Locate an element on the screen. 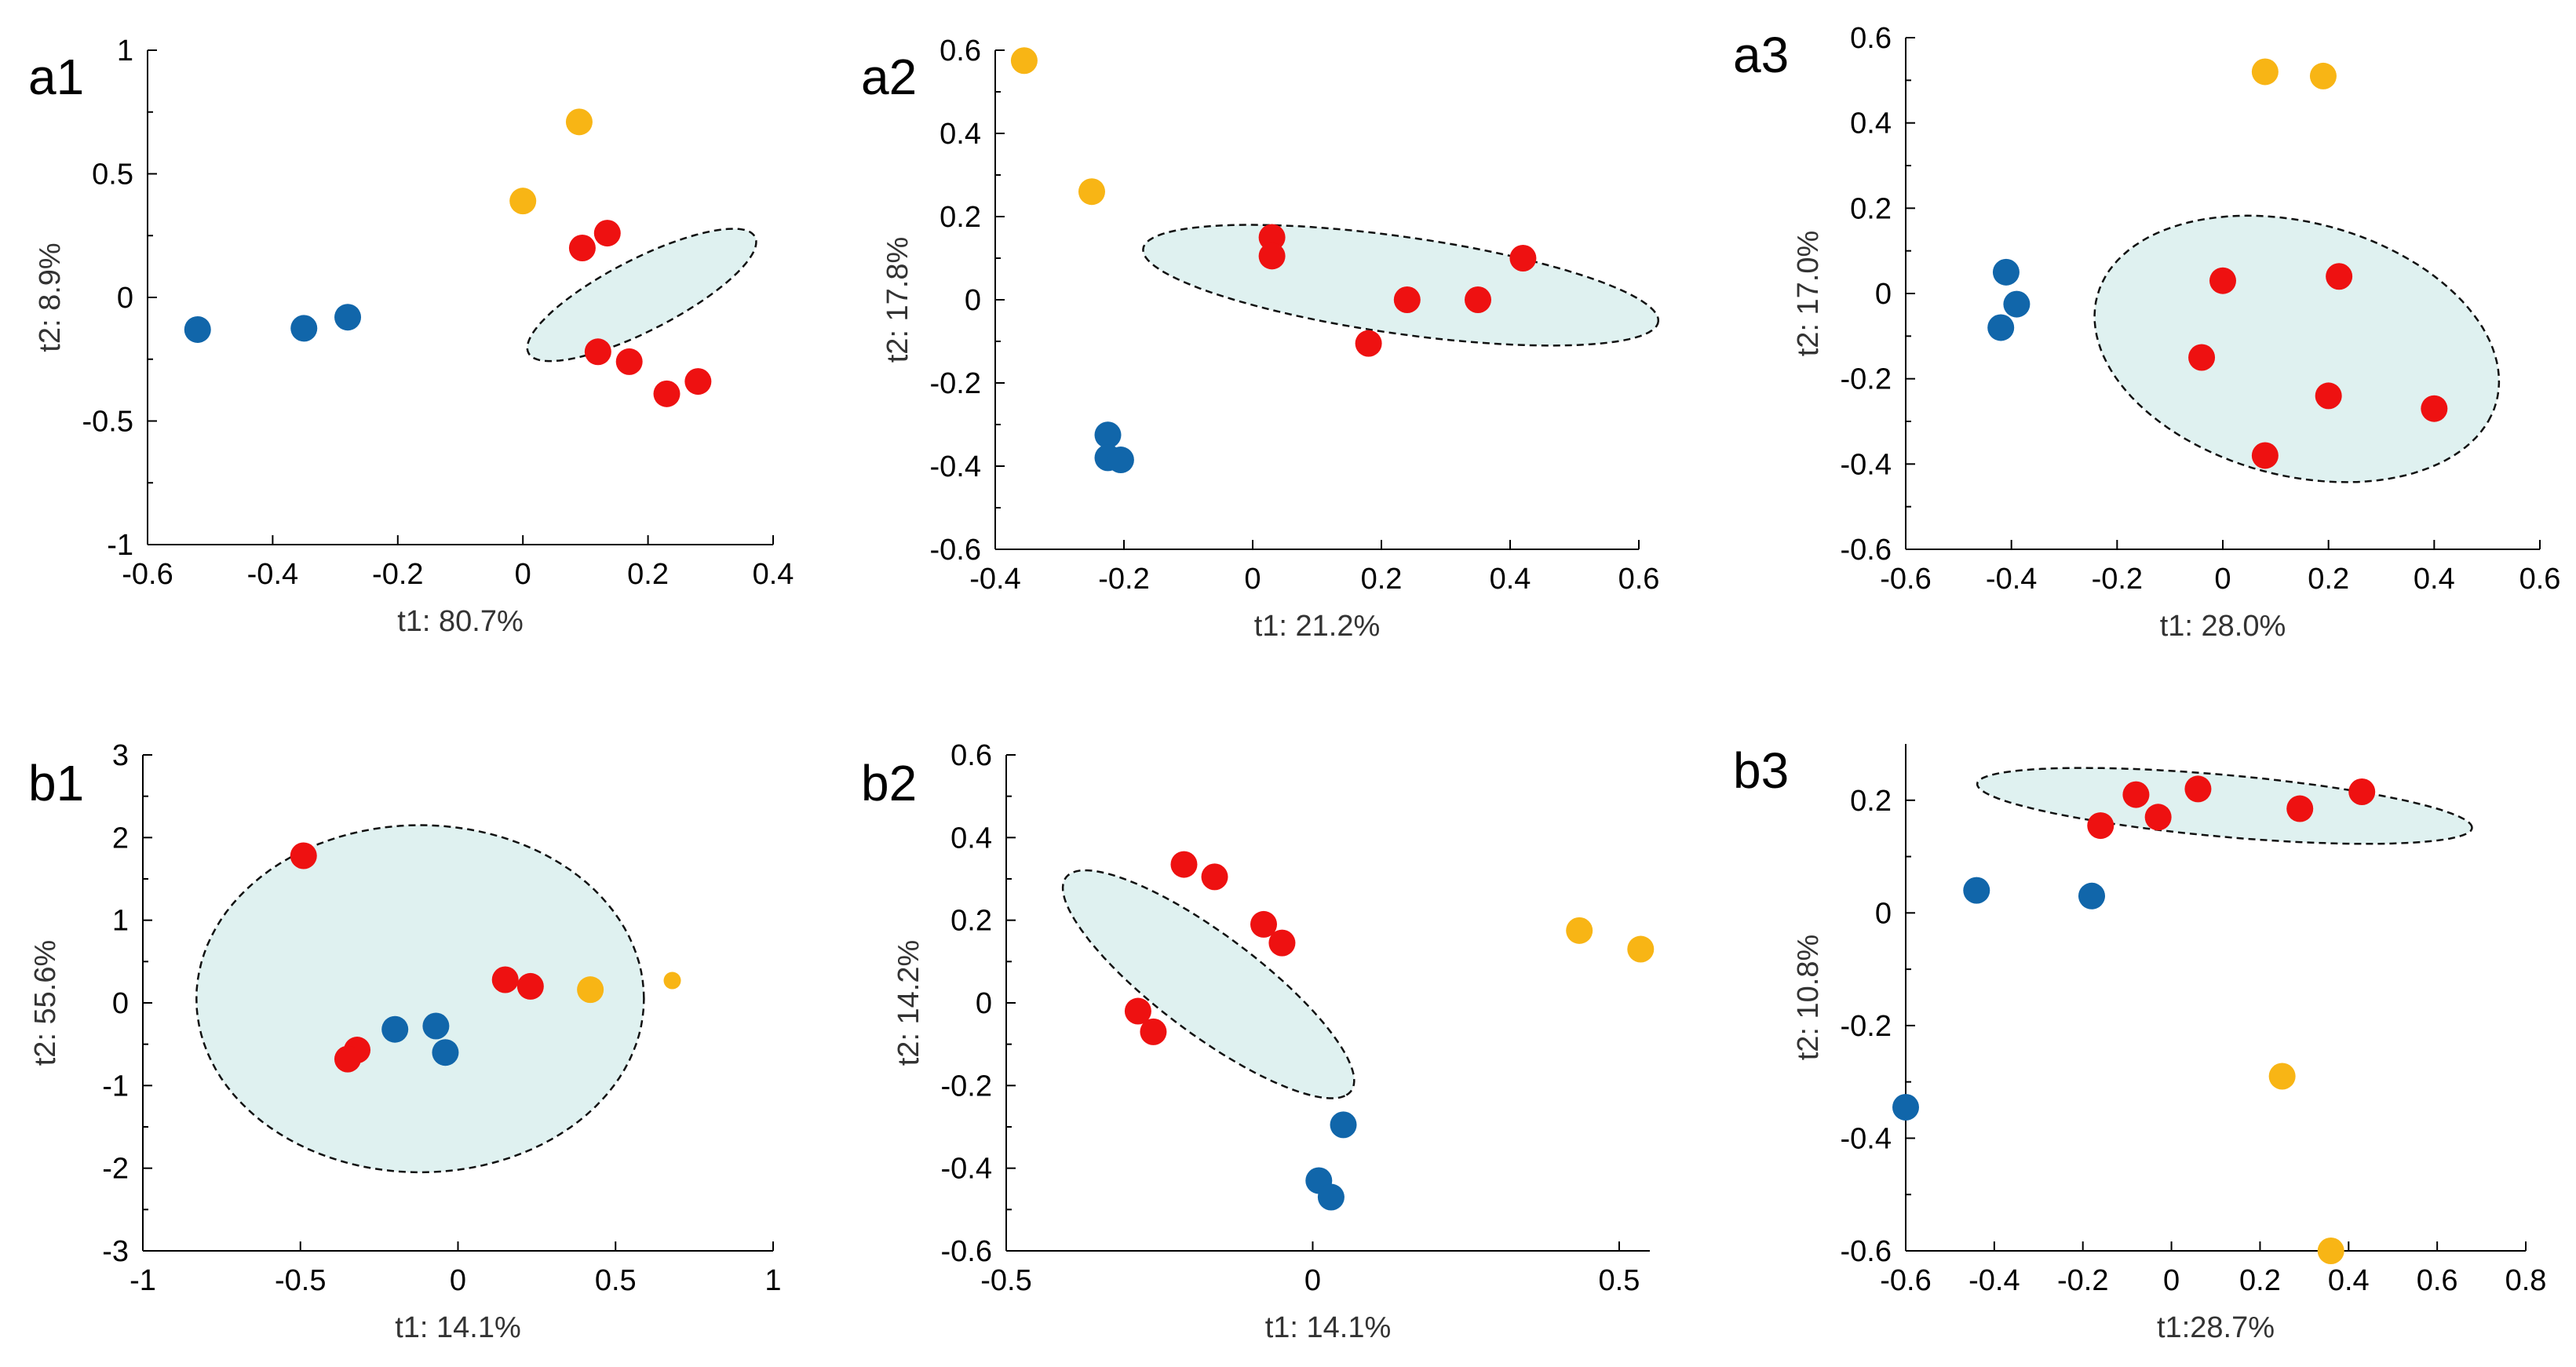 Image resolution: width=2576 pixels, height=1367 pixels. x-tick-label: 0.5 is located at coordinates (1619, 1280).